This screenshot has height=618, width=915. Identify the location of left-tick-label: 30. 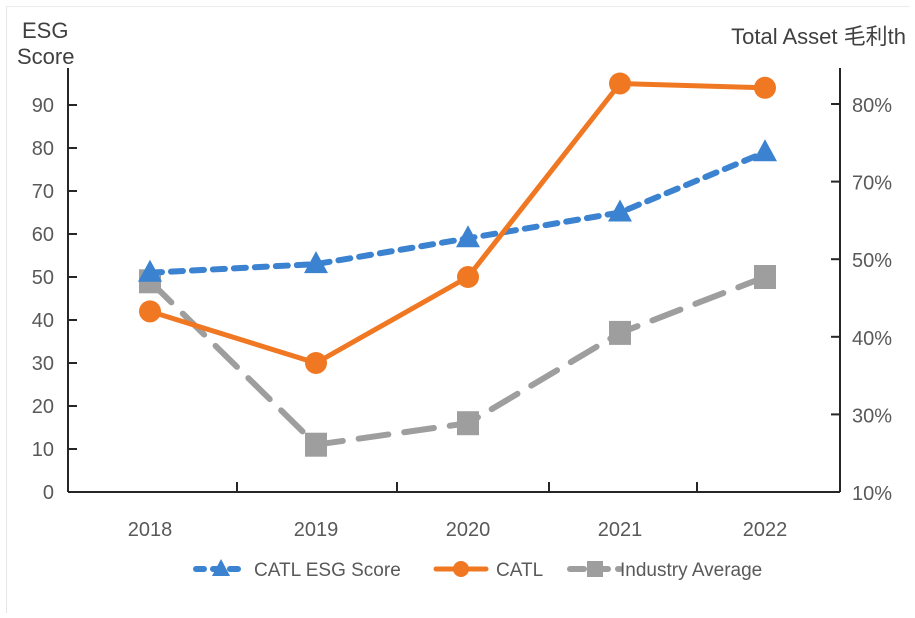
(43, 364).